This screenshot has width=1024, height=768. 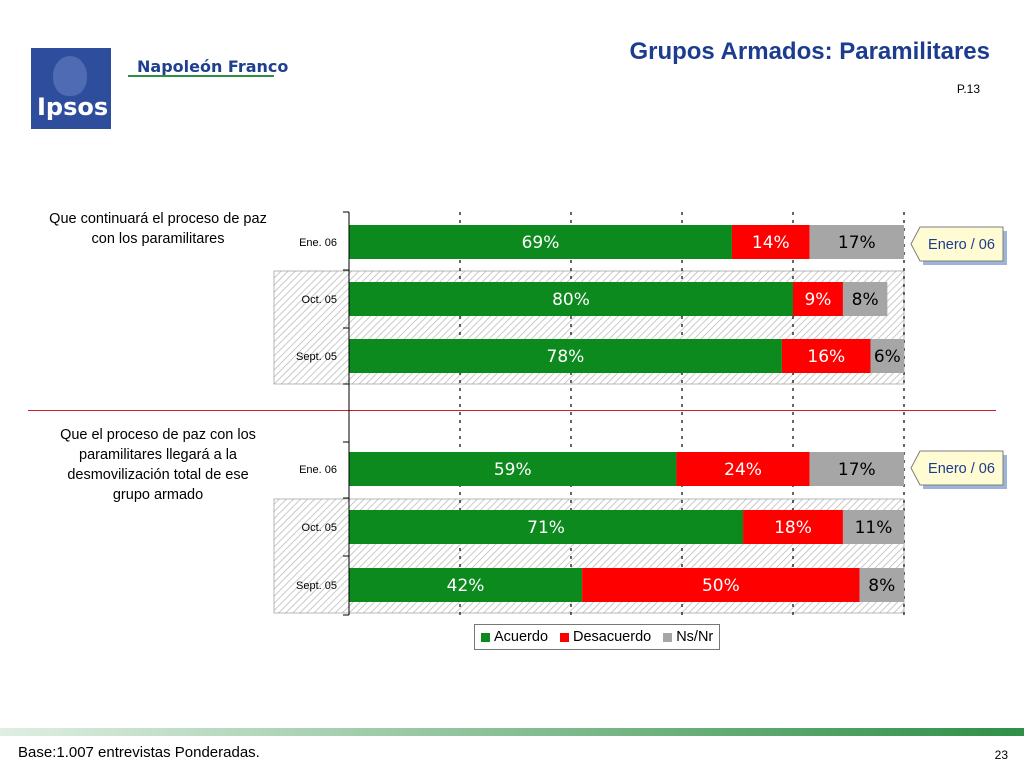 I want to click on data-label-acuerdo-row-2: 80%, so click(x=571, y=300).